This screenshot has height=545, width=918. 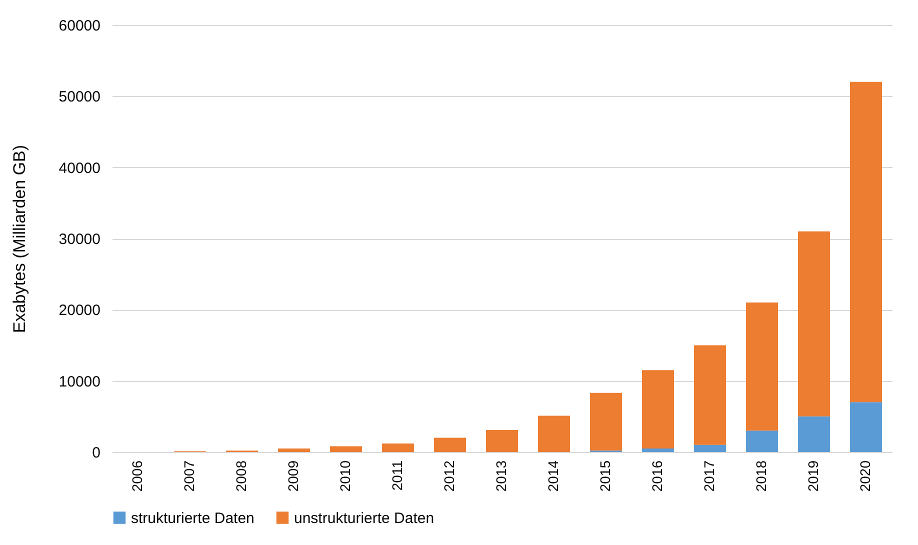 What do you see at coordinates (79, 381) in the screenshot?
I see `y-tick-label: 10000` at bounding box center [79, 381].